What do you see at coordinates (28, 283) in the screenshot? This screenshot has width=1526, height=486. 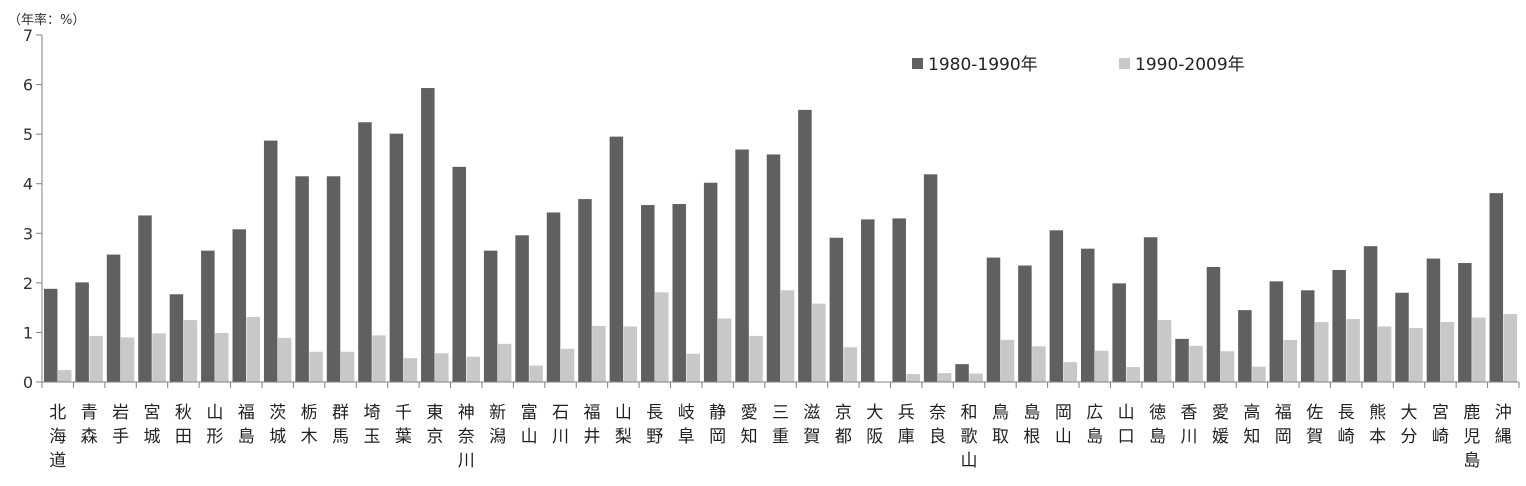 I see `y-tick-label: 2` at bounding box center [28, 283].